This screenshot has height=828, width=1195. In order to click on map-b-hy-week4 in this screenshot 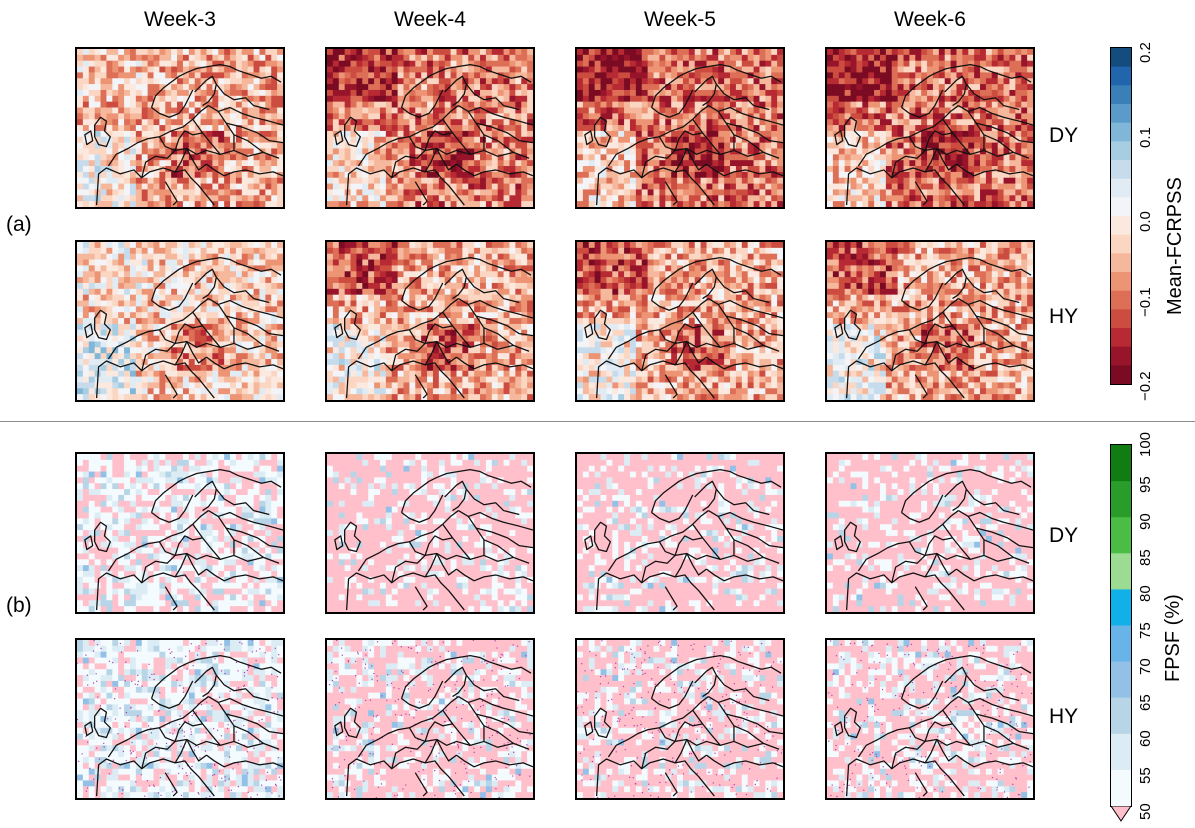, I will do `click(430, 719)`.